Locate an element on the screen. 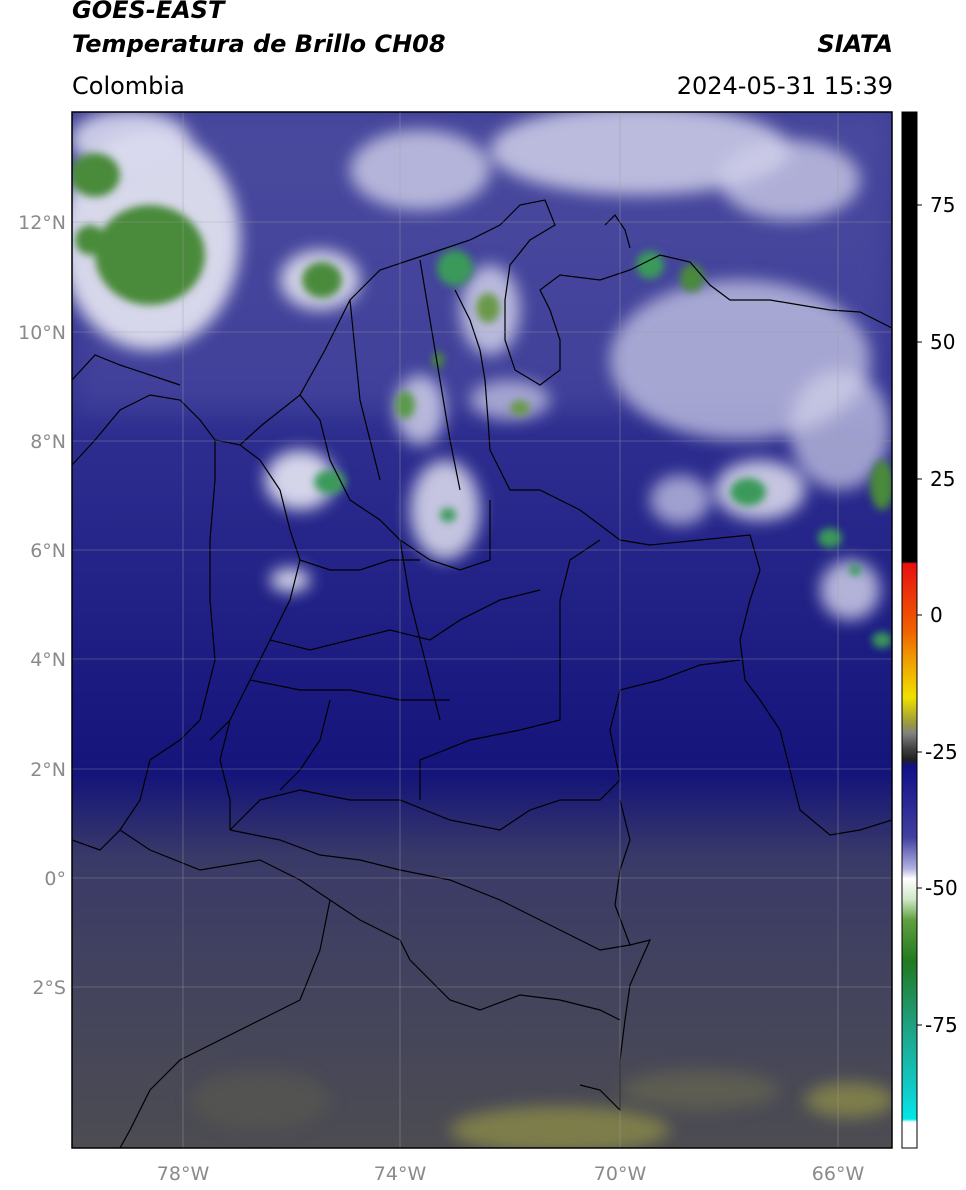 This screenshot has width=966, height=1190. lat-axis: 12°N 10°N 8°N 6°N 4°N 2°N 0° 2°S is located at coordinates (42, 605).